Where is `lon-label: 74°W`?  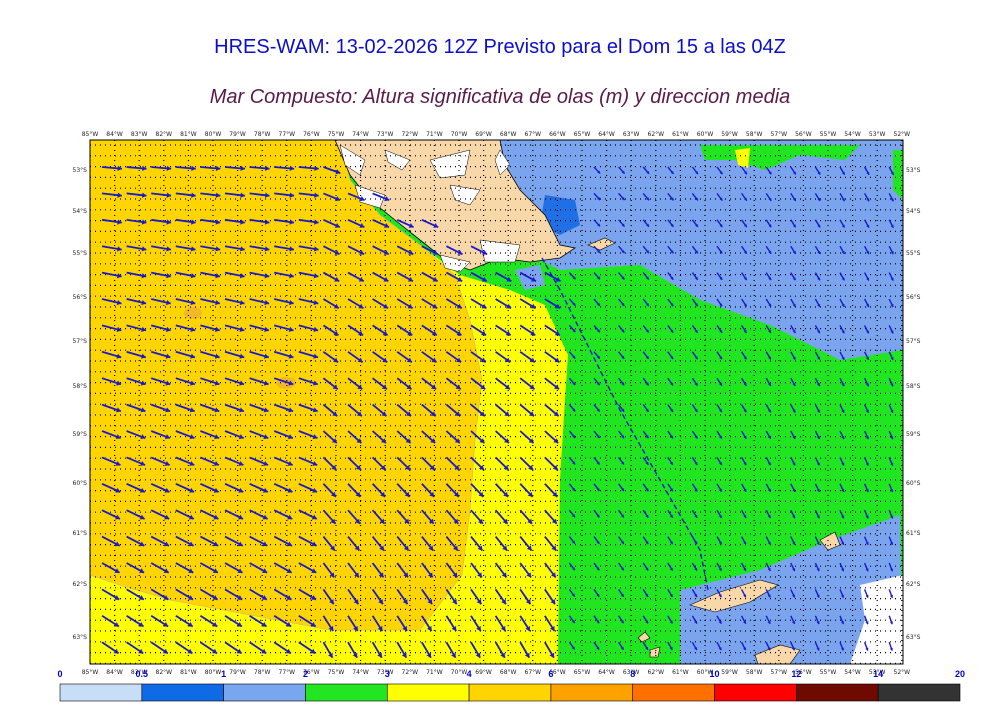 lon-label: 74°W is located at coordinates (360, 672).